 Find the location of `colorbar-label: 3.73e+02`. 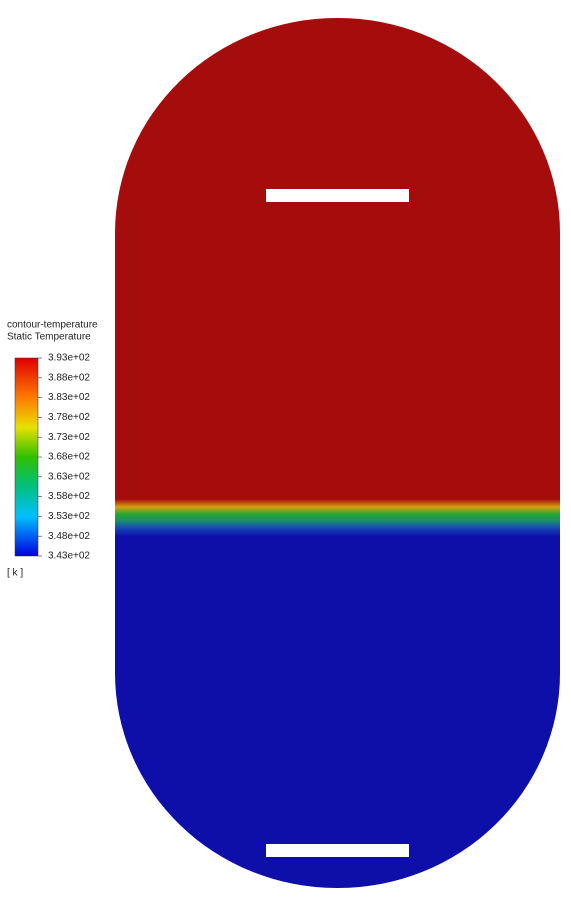

colorbar-label: 3.73e+02 is located at coordinates (69, 437).